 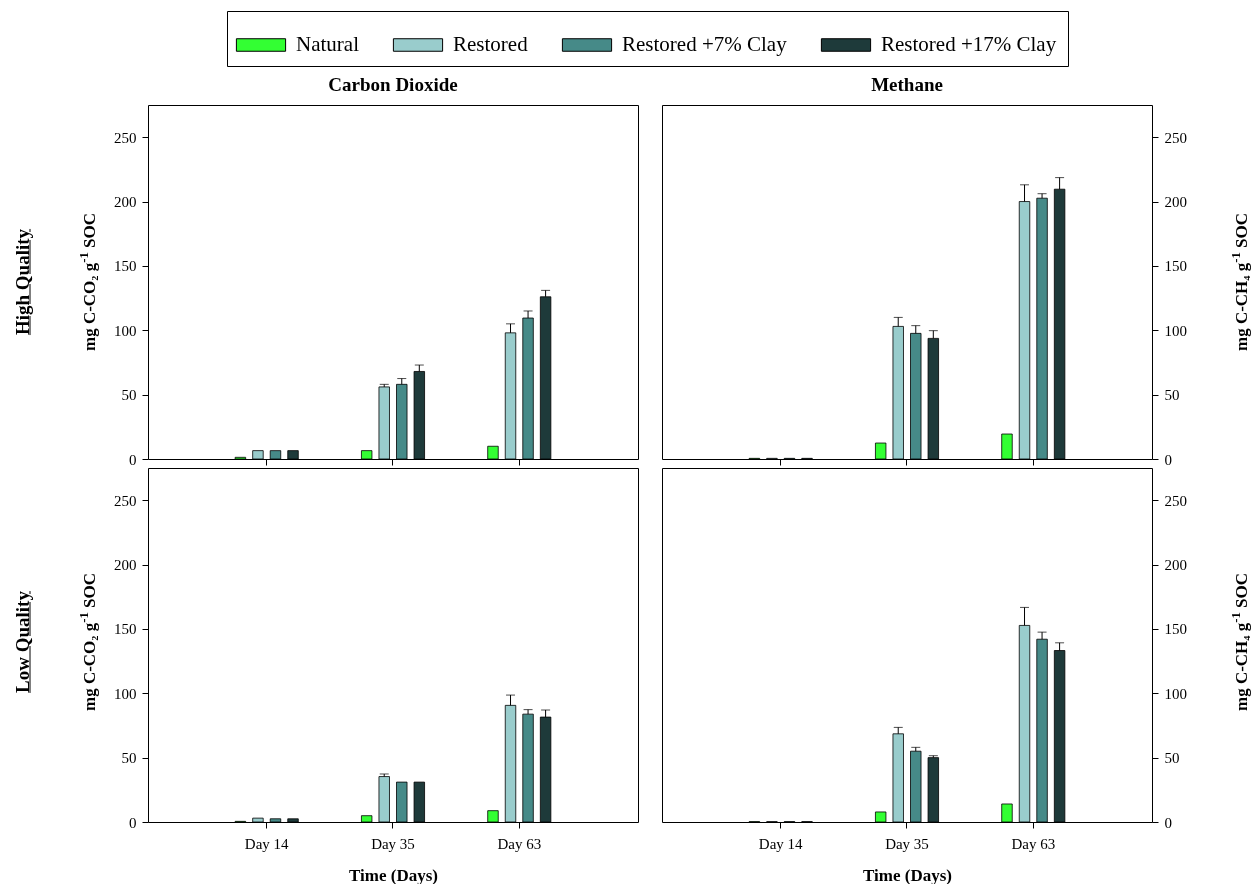 What do you see at coordinates (328, 44) in the screenshot?
I see `legend-label: Natural` at bounding box center [328, 44].